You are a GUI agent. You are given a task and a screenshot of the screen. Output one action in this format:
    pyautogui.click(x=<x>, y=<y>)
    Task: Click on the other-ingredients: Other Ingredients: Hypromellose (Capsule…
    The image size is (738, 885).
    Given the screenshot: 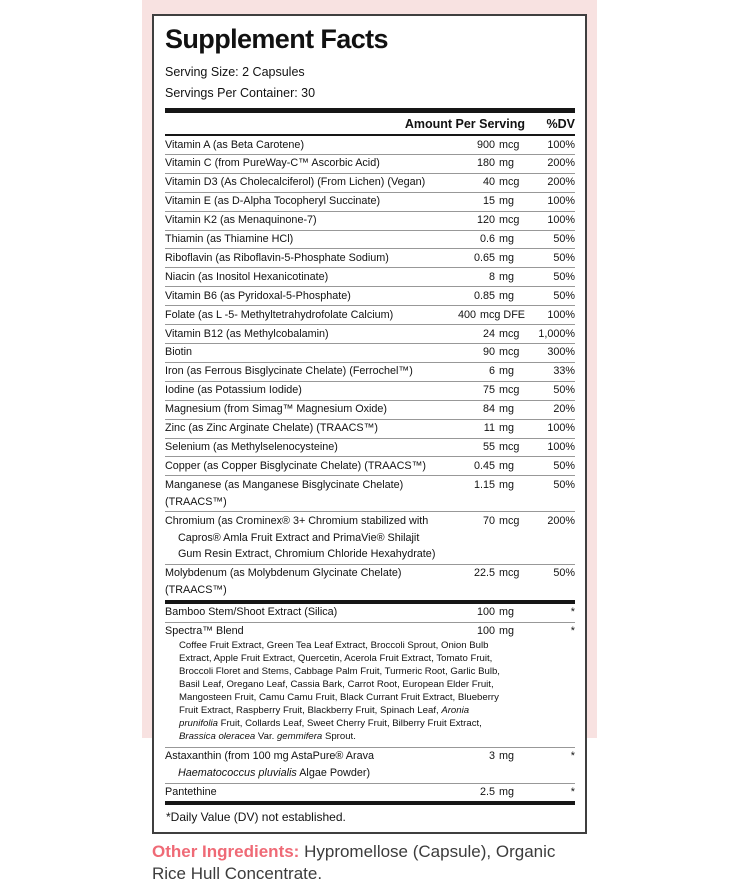 What is the action you would take?
    pyautogui.click(x=369, y=863)
    